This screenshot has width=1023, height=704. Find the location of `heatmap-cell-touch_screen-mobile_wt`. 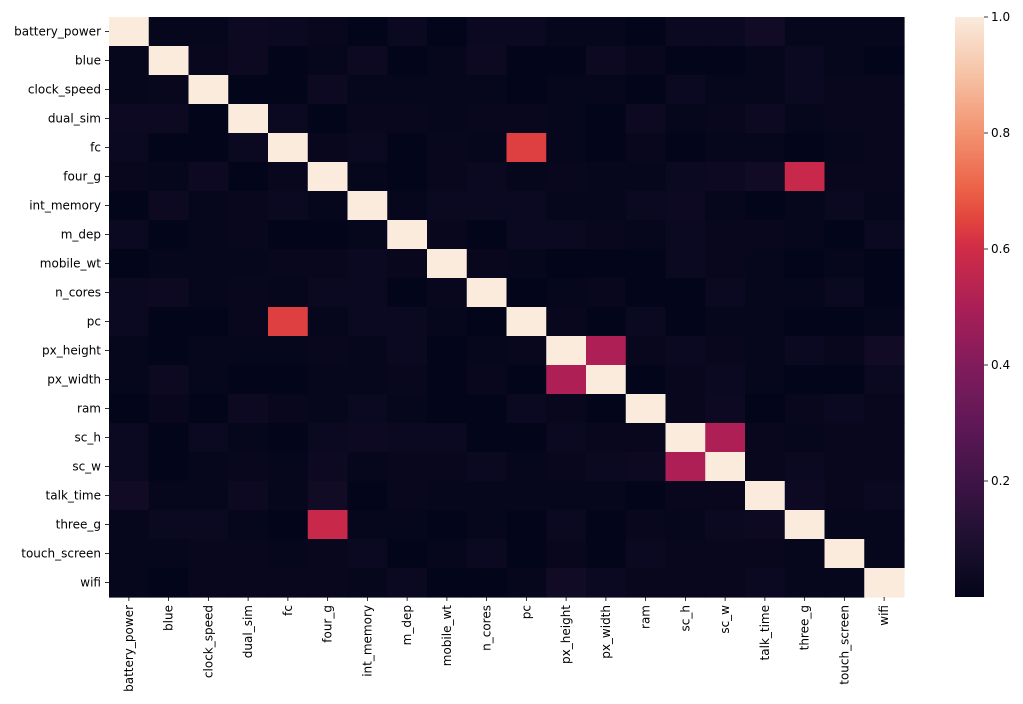

heatmap-cell-touch_screen-mobile_wt is located at coordinates (447, 554).